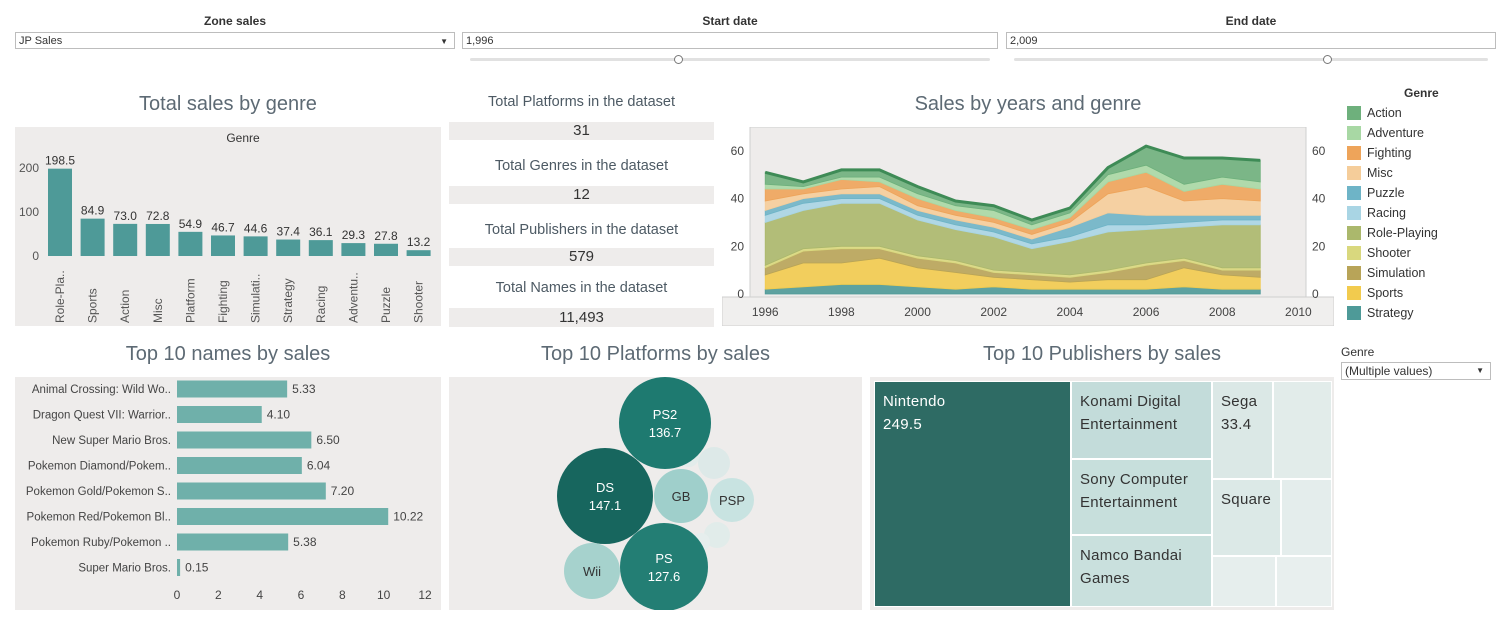 The width and height of the screenshot is (1505, 626). Describe the element at coordinates (342, 595) in the screenshot. I see `names-xtick: 8` at that location.